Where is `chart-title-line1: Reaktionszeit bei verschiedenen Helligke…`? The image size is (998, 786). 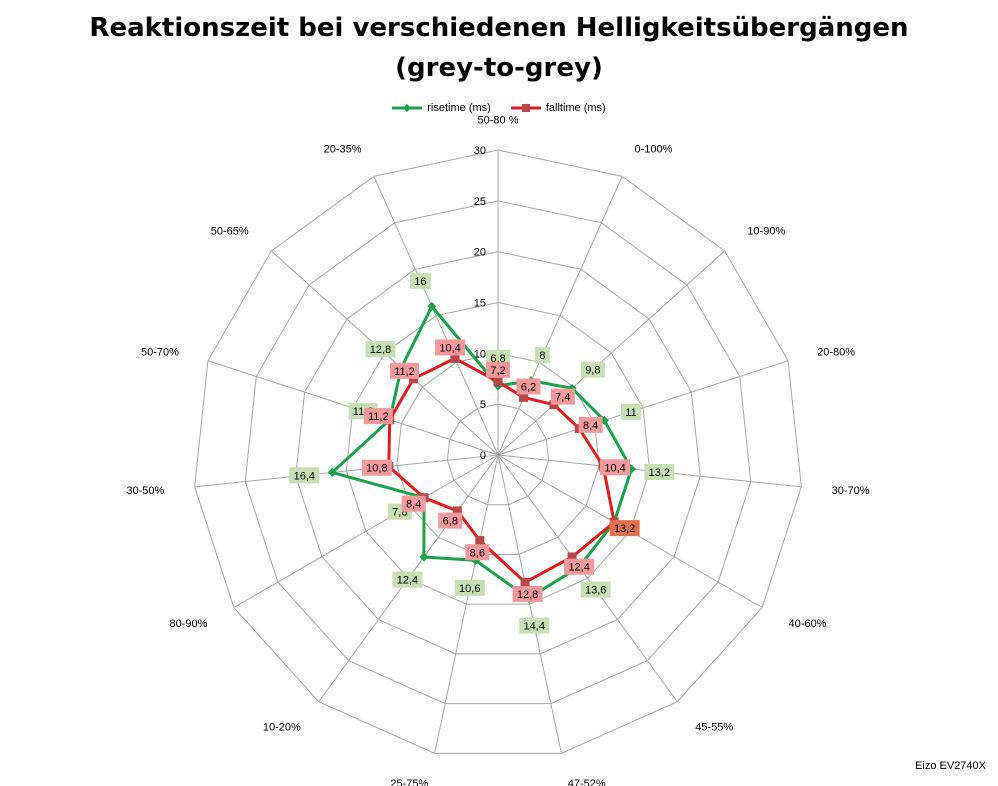 chart-title-line1: Reaktionszeit bei verschiedenen Helligke… is located at coordinates (499, 28).